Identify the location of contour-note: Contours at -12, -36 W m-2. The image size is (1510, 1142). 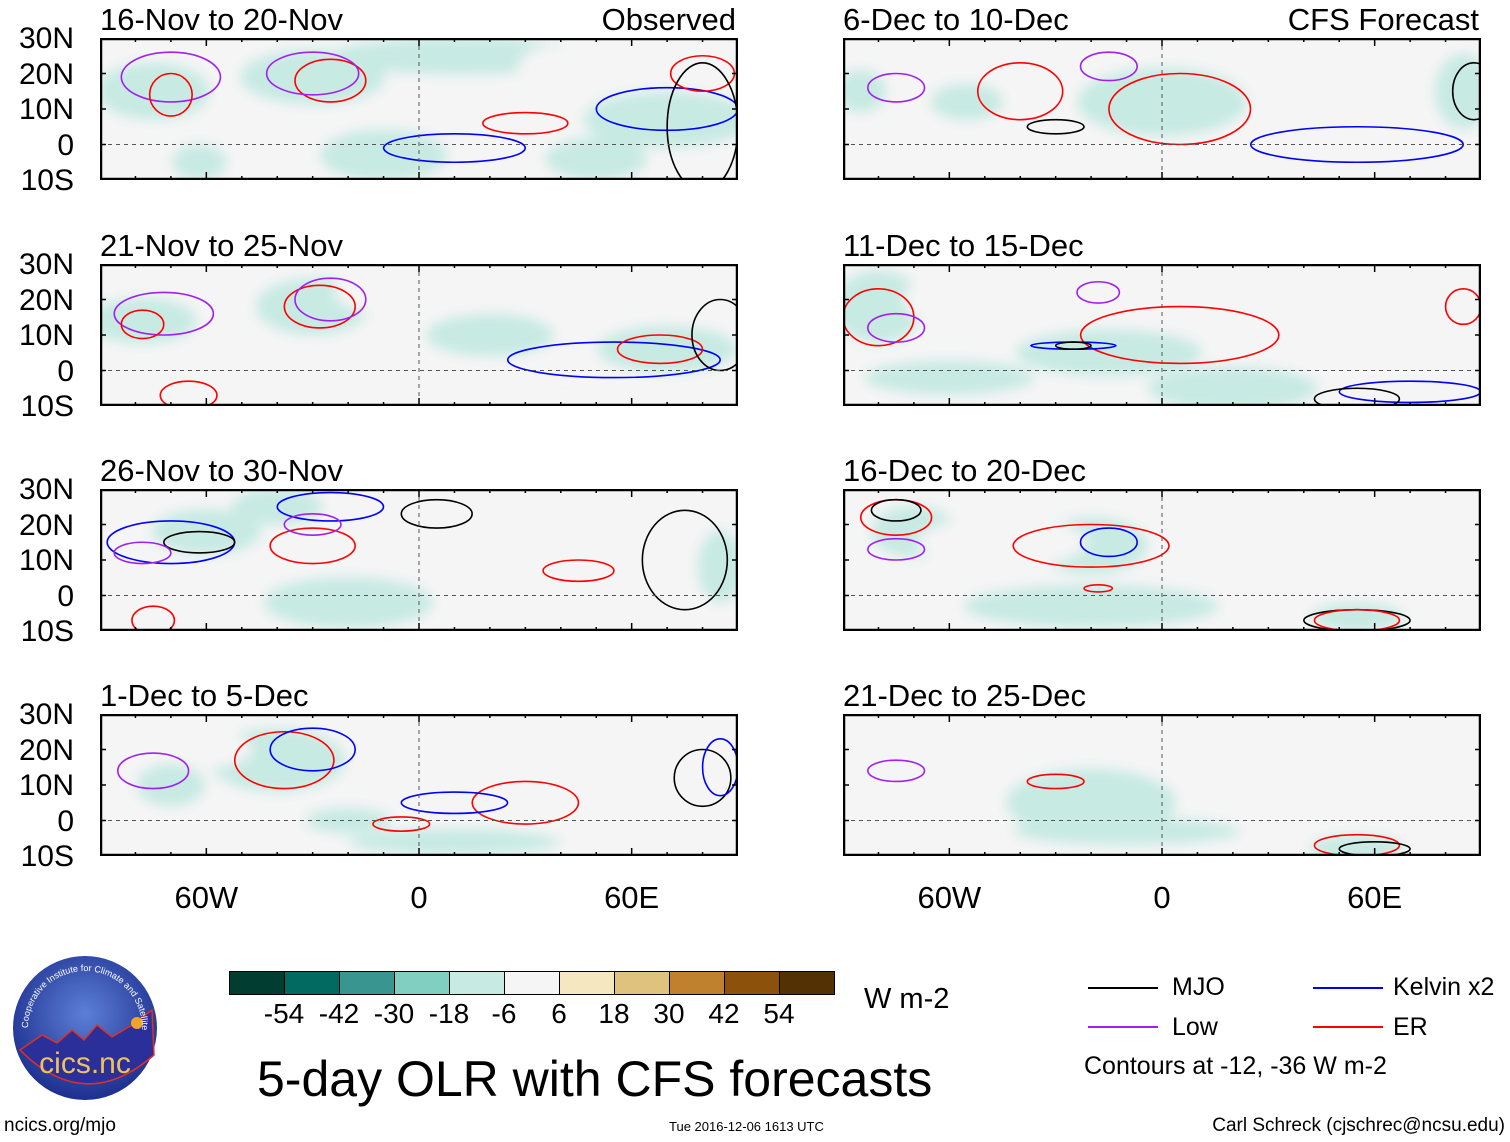
(1235, 1066).